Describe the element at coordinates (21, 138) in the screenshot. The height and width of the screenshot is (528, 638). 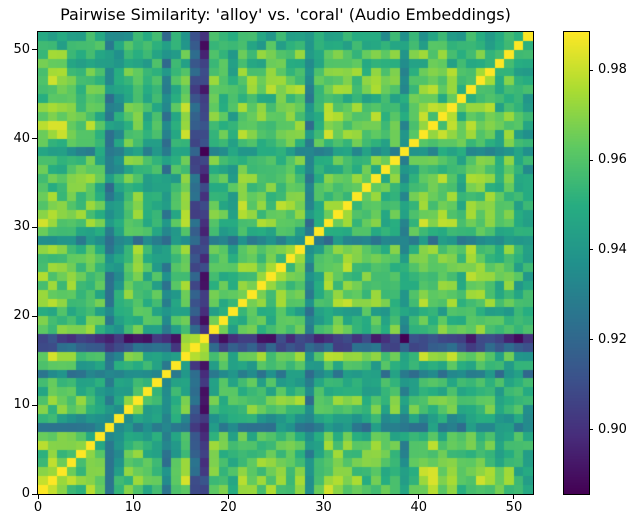
I see `y-tick-label: 40` at that location.